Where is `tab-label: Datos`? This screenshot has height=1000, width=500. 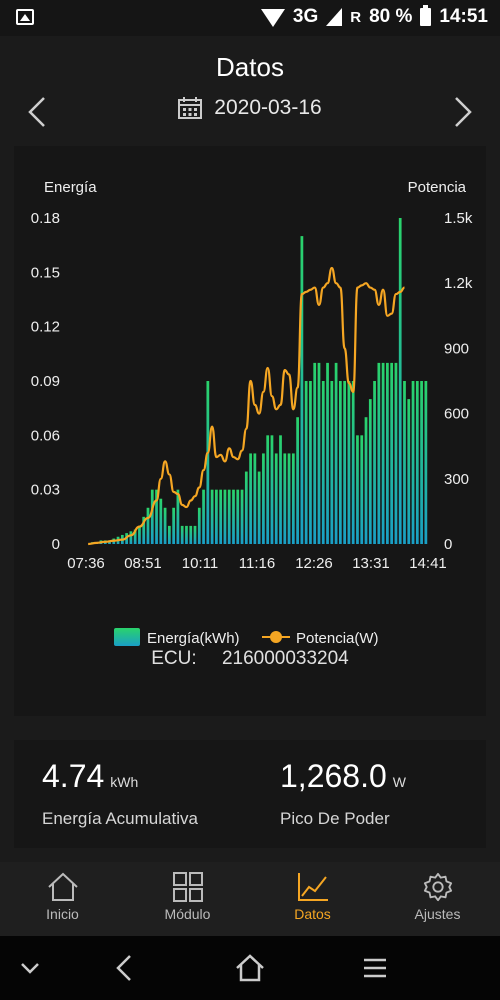
tab-label: Datos is located at coordinates (312, 914).